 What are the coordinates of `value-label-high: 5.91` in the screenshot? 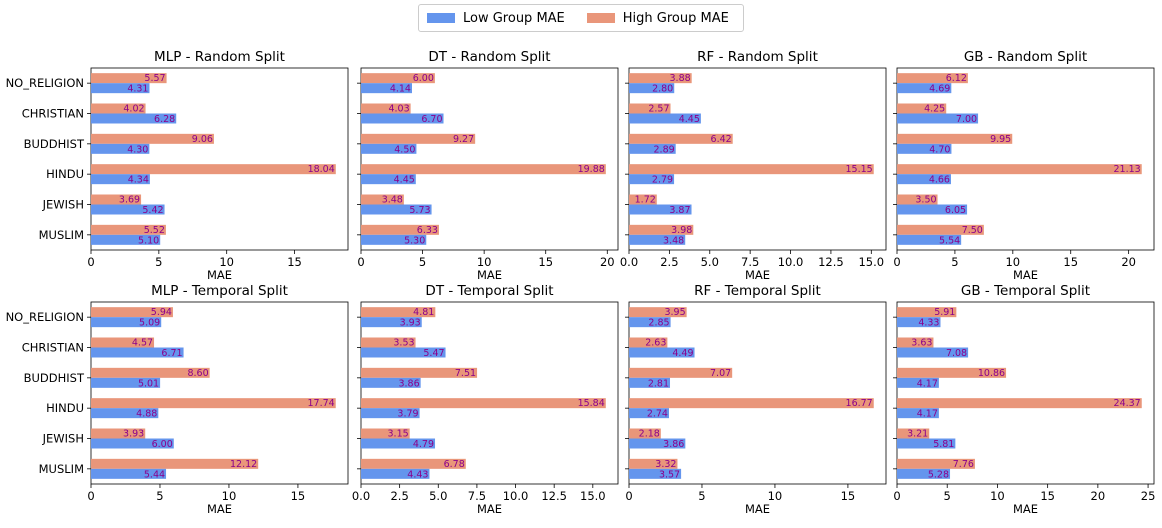 It's located at (944, 312).